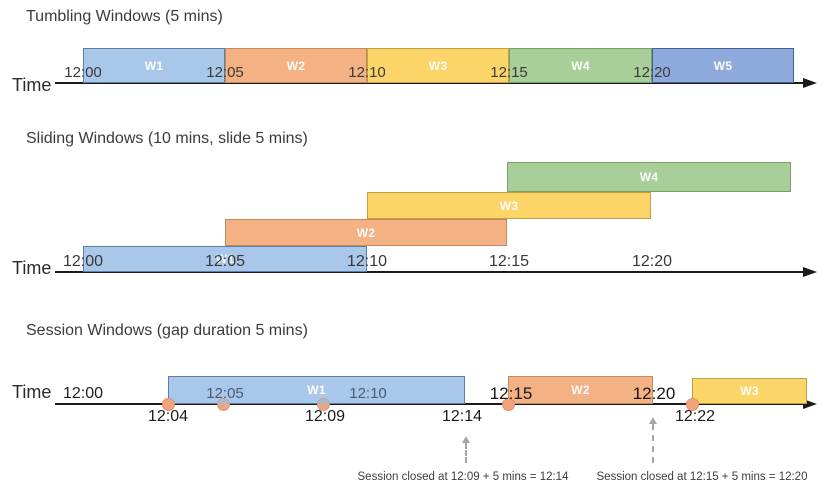  What do you see at coordinates (463, 477) in the screenshot?
I see `session-close-annotation: Session closed at 12:09 + 5 mins = 12:14` at bounding box center [463, 477].